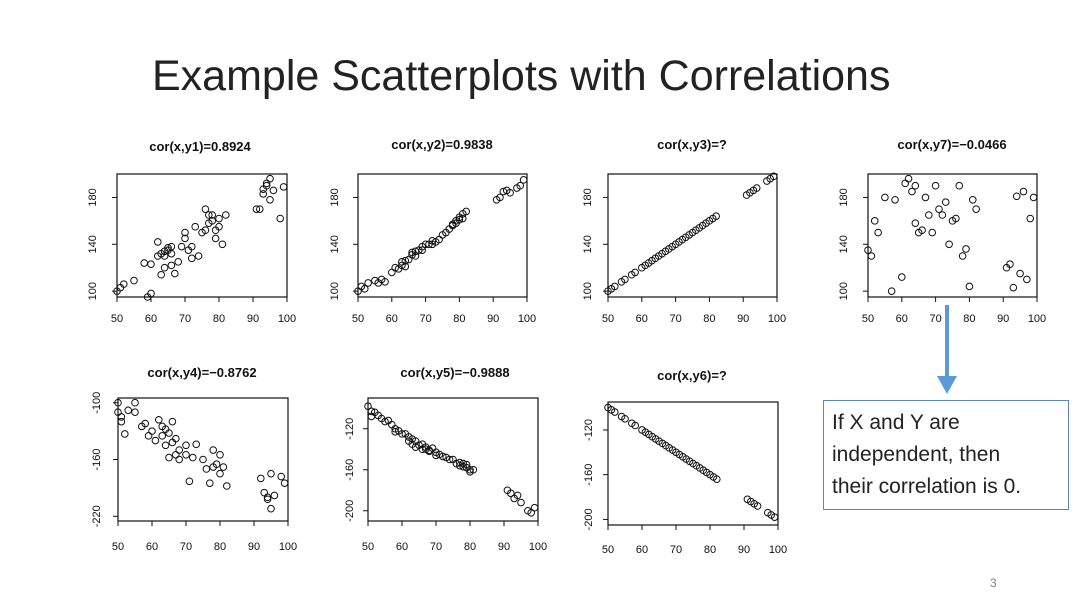  What do you see at coordinates (710, 550) in the screenshot?
I see `panel-7-xtick-label: 80` at bounding box center [710, 550].